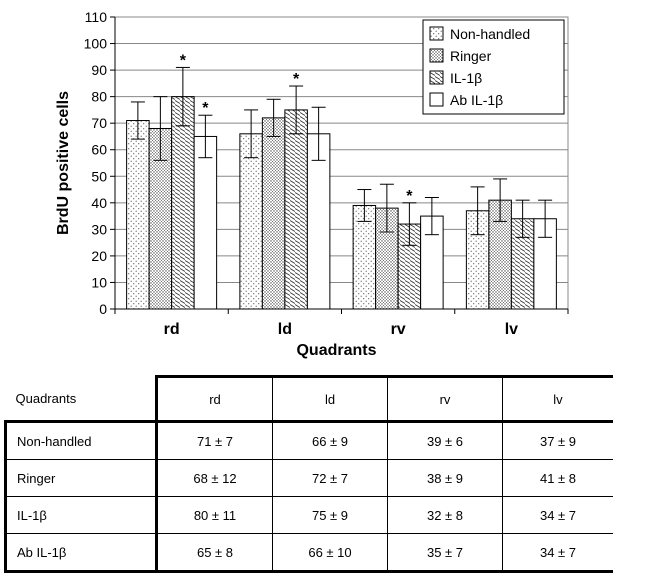 Image resolution: width=653 pixels, height=586 pixels. I want to click on table-row: Ringer 68 ± 12 72 ± 7 38 ± 9 41 ± 8, so click(308, 478).